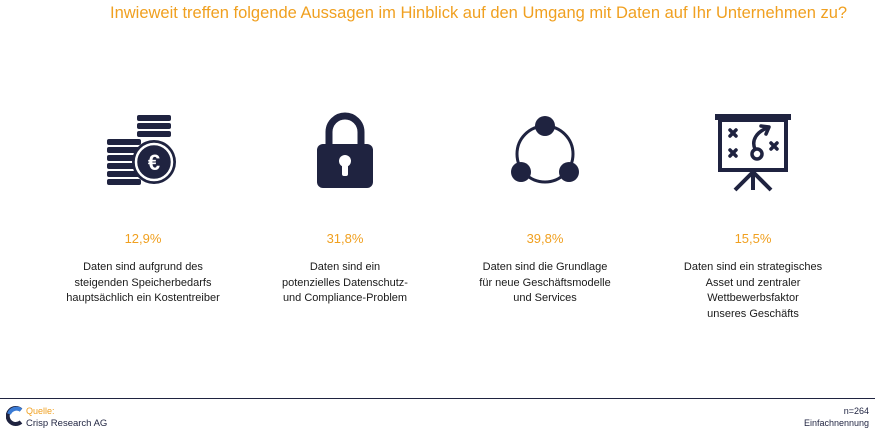 This screenshot has height=445, width=875. What do you see at coordinates (545, 152) in the screenshot?
I see `cycle-network-icon` at bounding box center [545, 152].